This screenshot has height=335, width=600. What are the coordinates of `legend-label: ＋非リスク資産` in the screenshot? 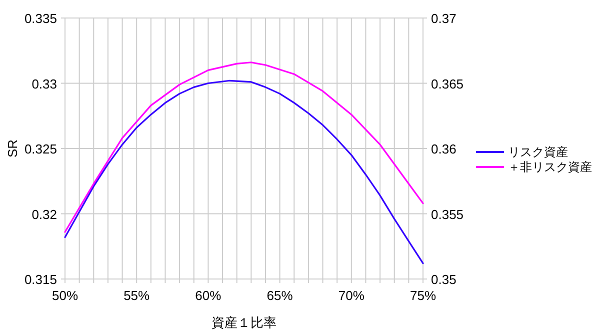 It's located at (550, 167).